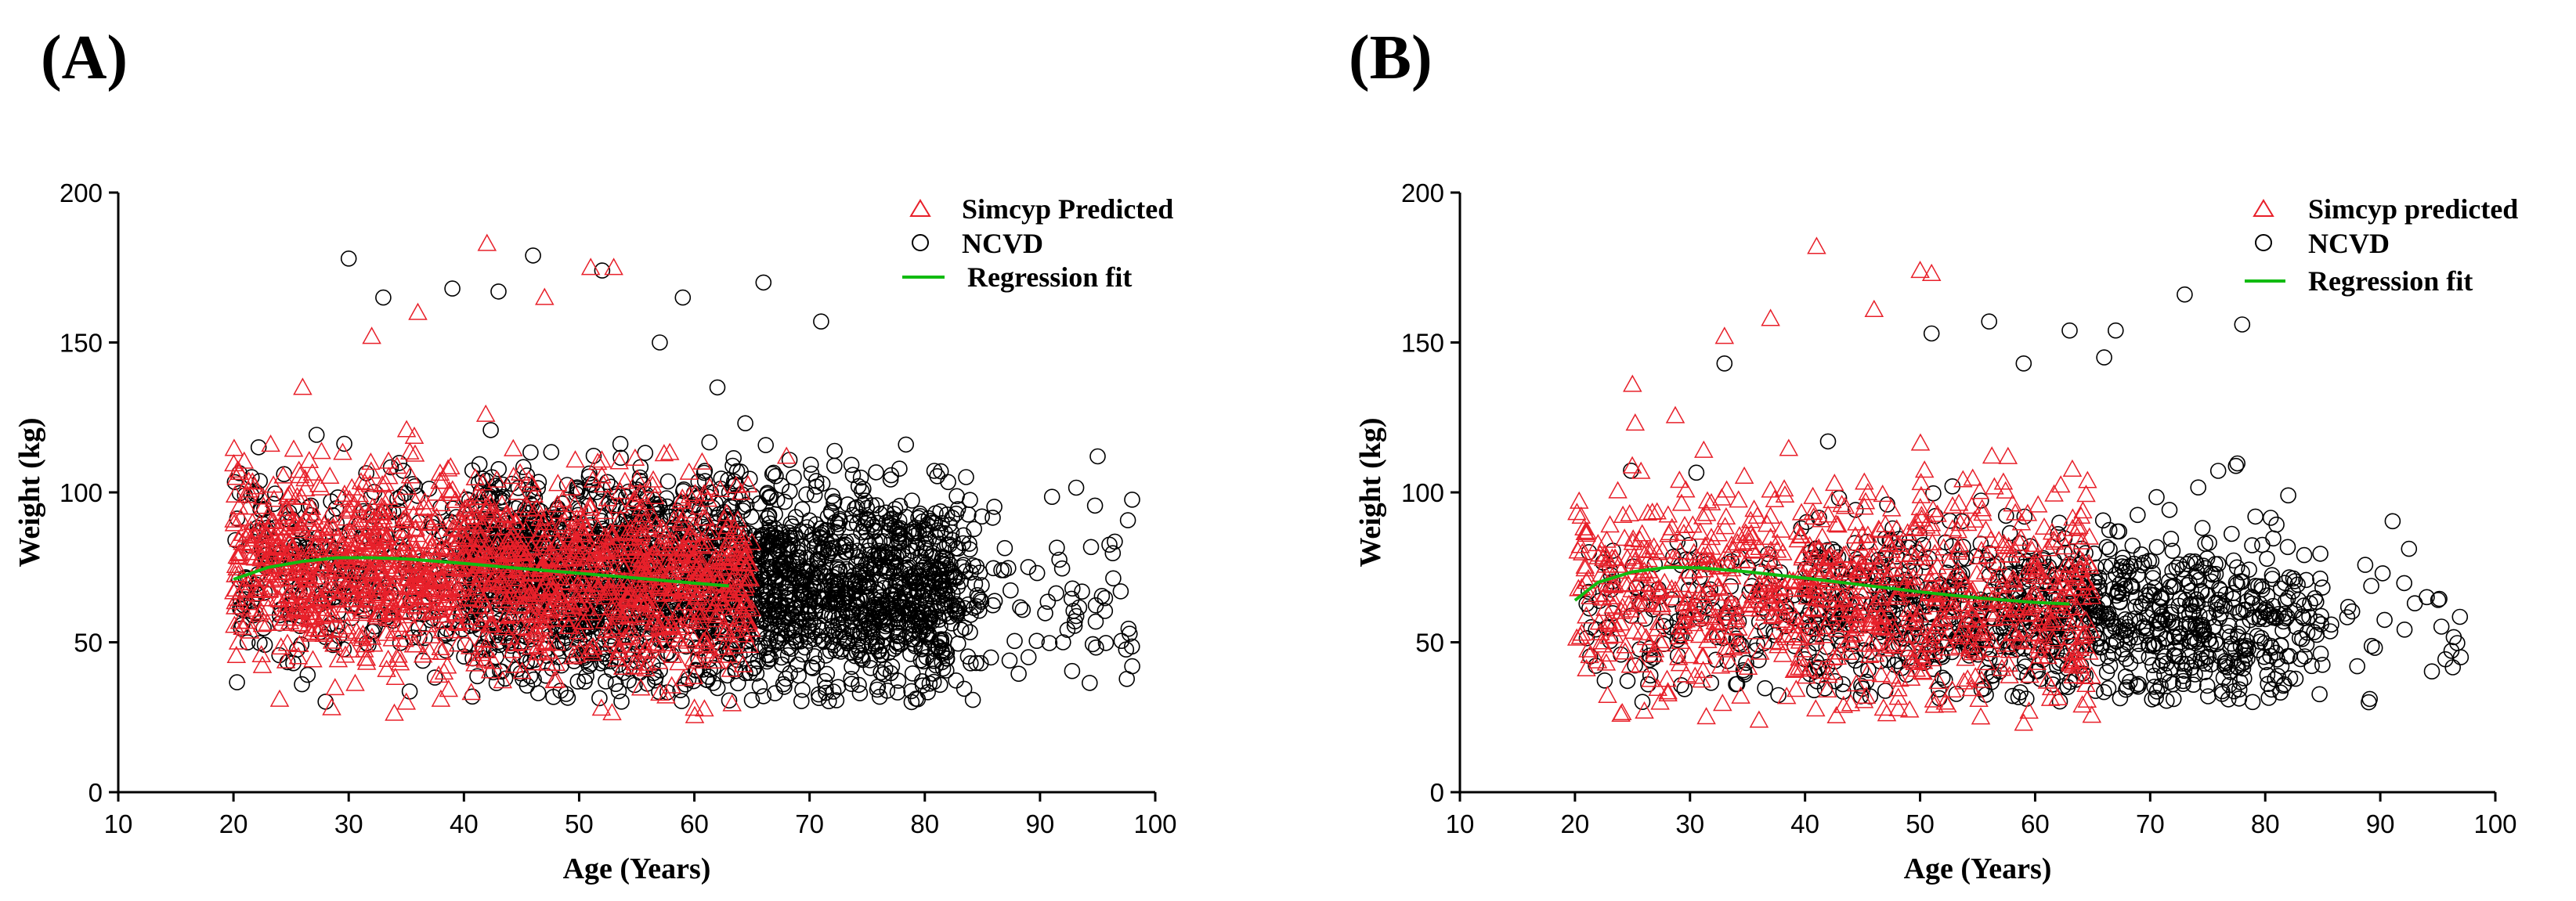 The image size is (2576, 901). I want to click on panel-a-x-tick-label: 100, so click(1154, 823).